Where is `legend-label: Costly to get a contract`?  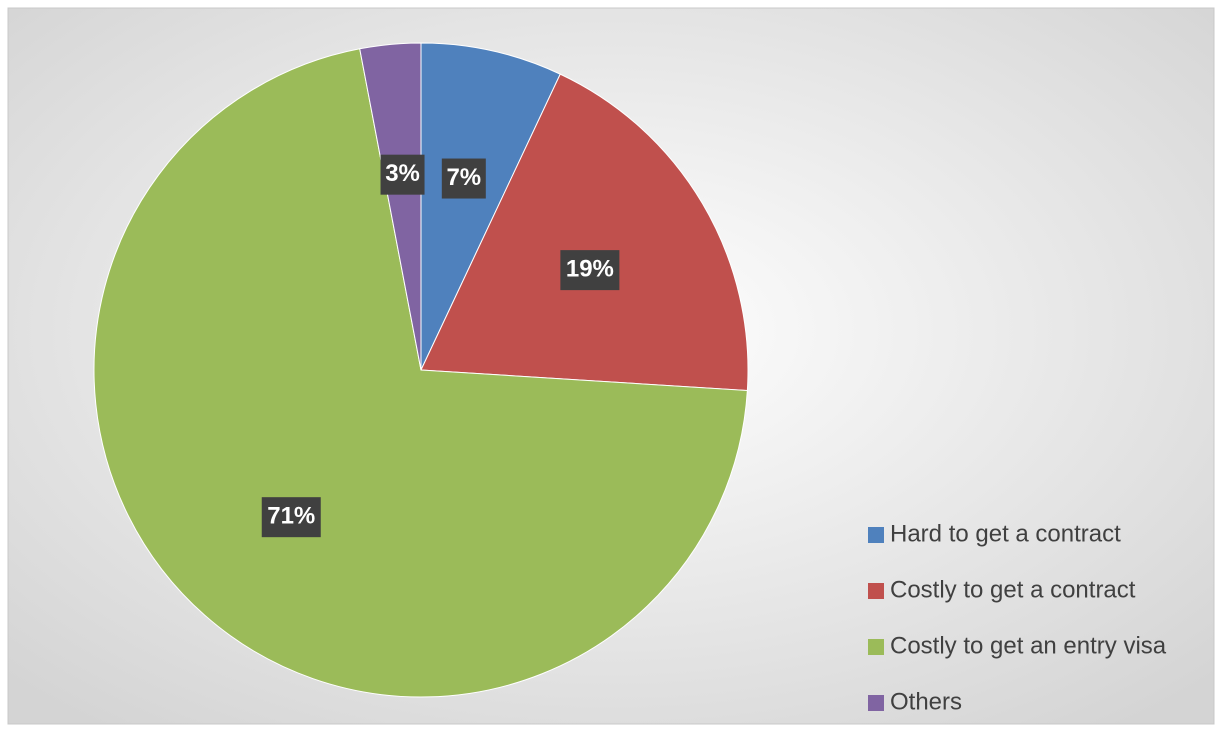 legend-label: Costly to get a contract is located at coordinates (1013, 589).